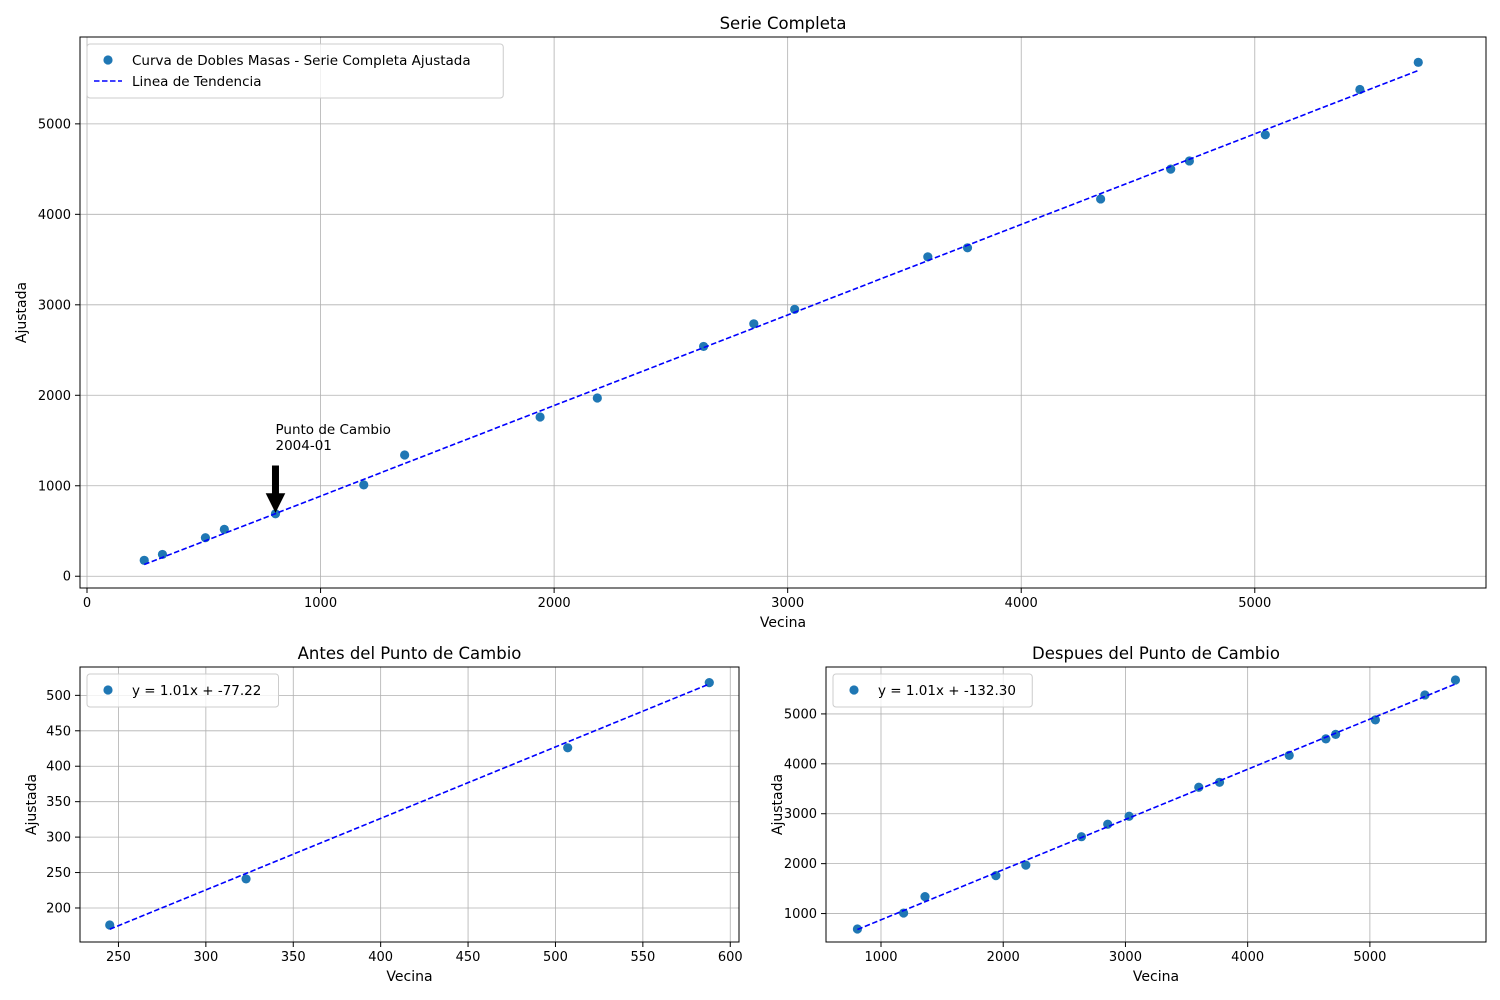 Image resolution: width=1500 pixels, height=1000 pixels. I want to click on legend-entry: y = 1.01x + -132.30, so click(947, 691).